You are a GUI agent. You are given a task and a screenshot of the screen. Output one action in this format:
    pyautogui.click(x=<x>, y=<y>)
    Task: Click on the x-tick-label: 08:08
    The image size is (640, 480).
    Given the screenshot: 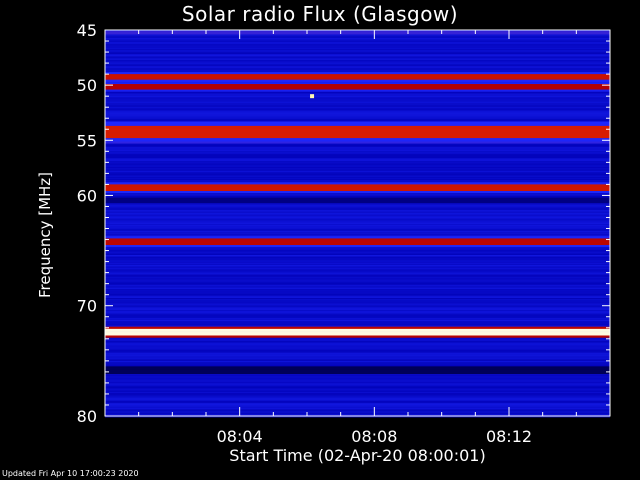 What is the action you would take?
    pyautogui.click(x=374, y=436)
    